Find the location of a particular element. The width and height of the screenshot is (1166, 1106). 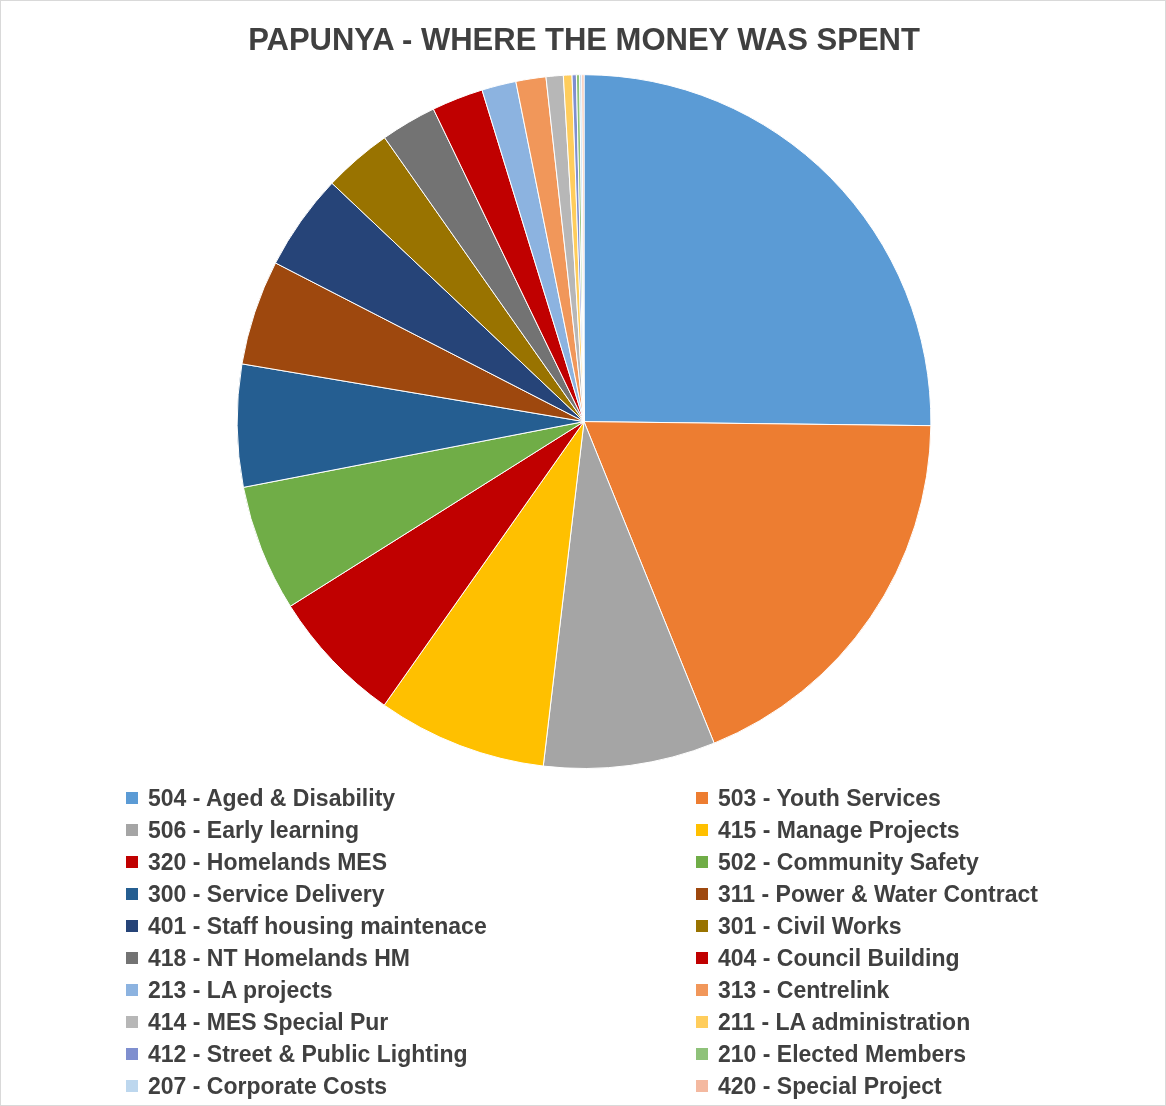

legend-label: 301 - Civil Works is located at coordinates (810, 926).